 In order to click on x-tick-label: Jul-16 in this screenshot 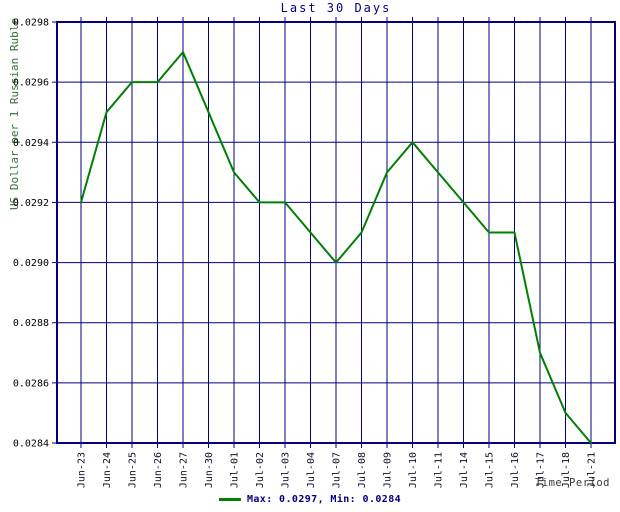, I will do `click(515, 470)`.